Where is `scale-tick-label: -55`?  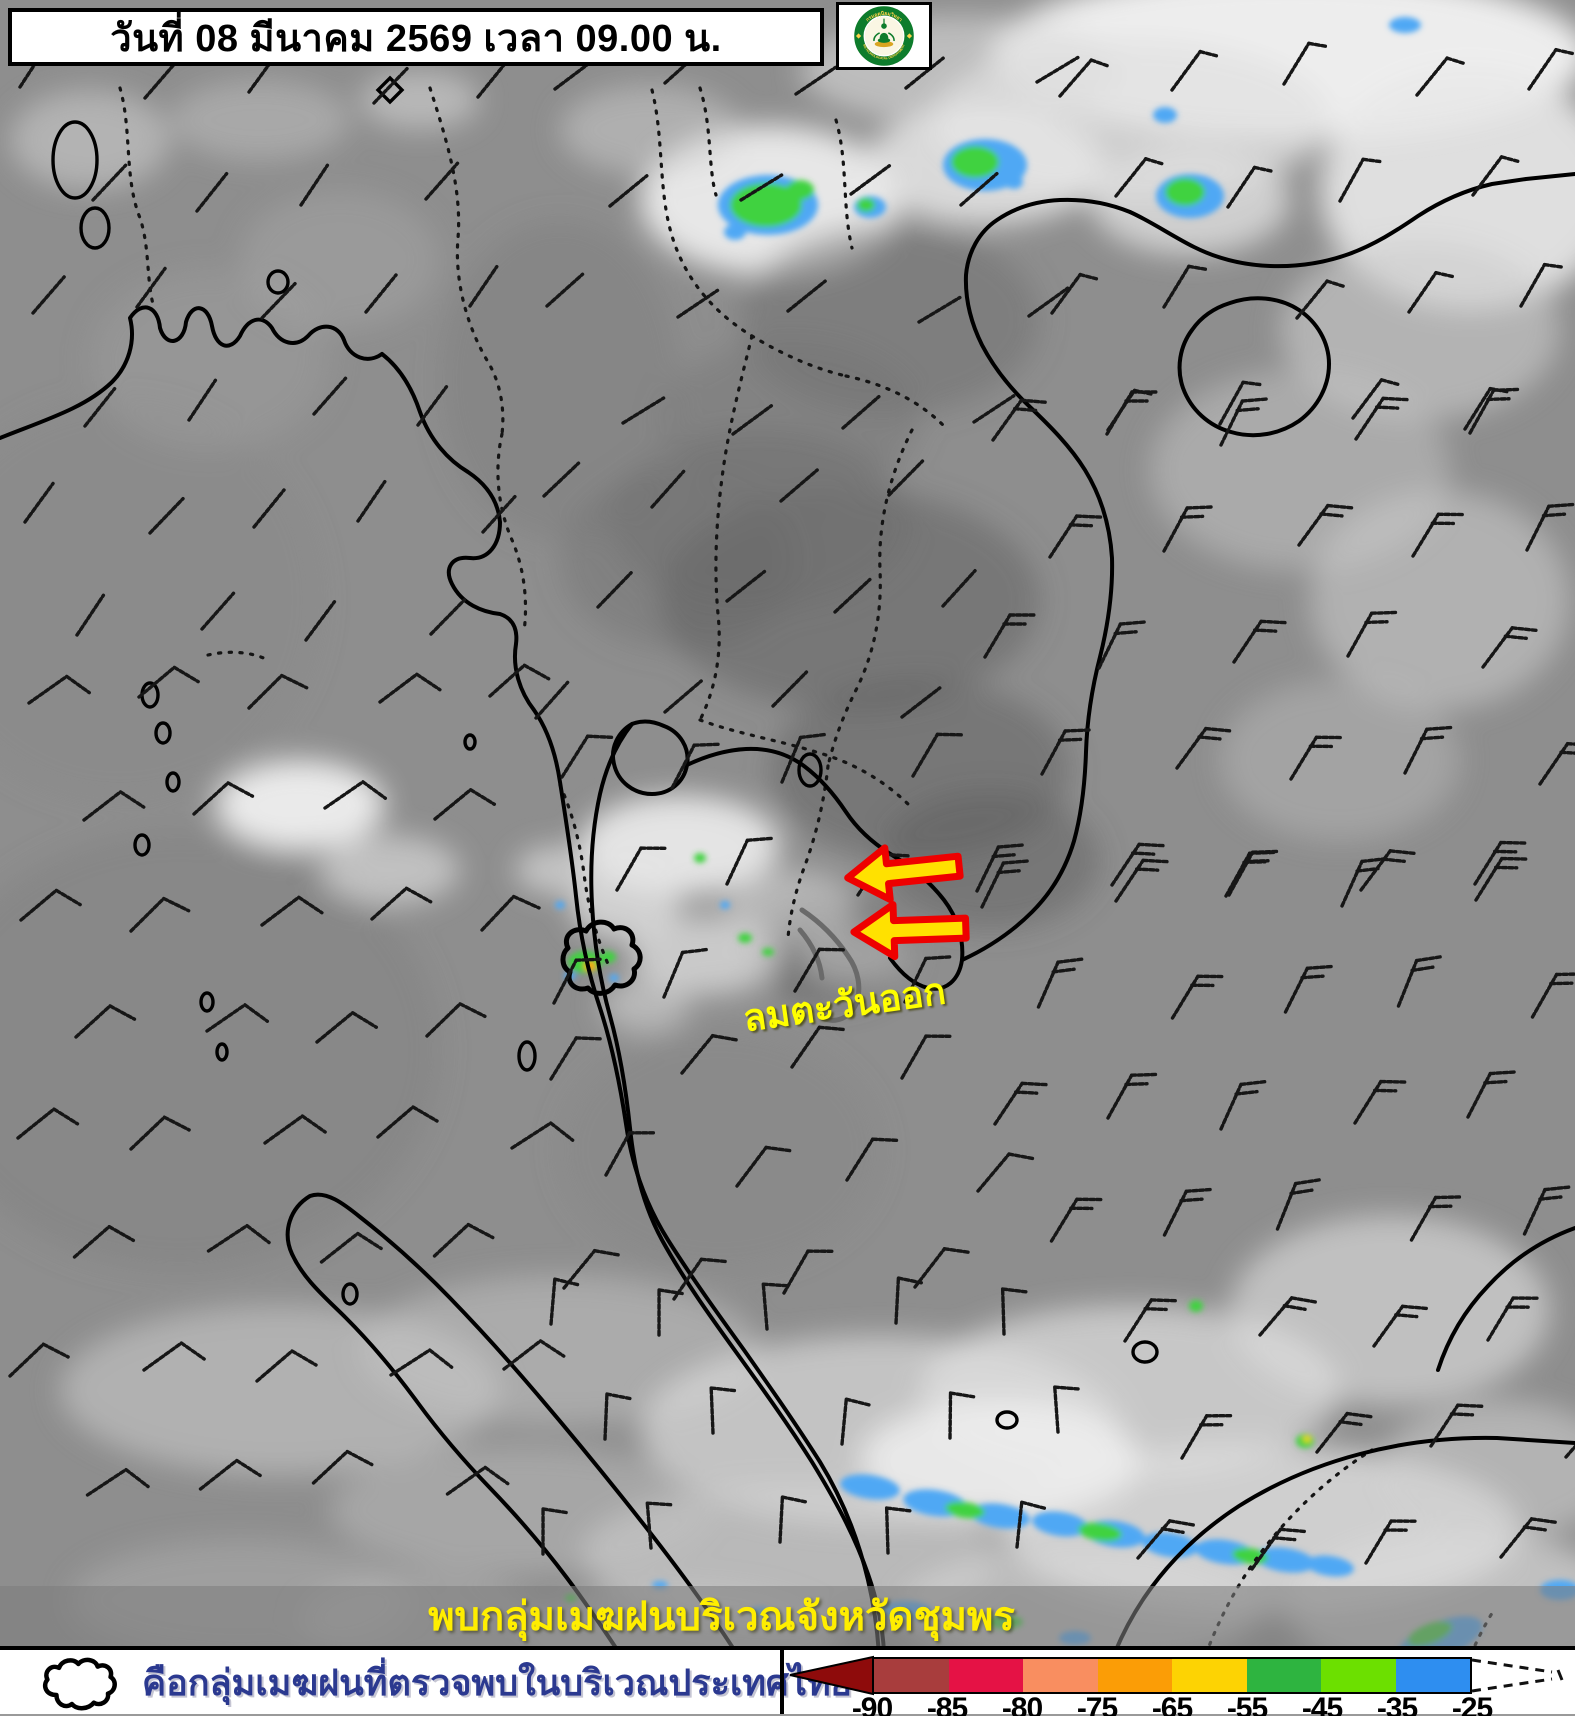 scale-tick-label: -55 is located at coordinates (1247, 1704).